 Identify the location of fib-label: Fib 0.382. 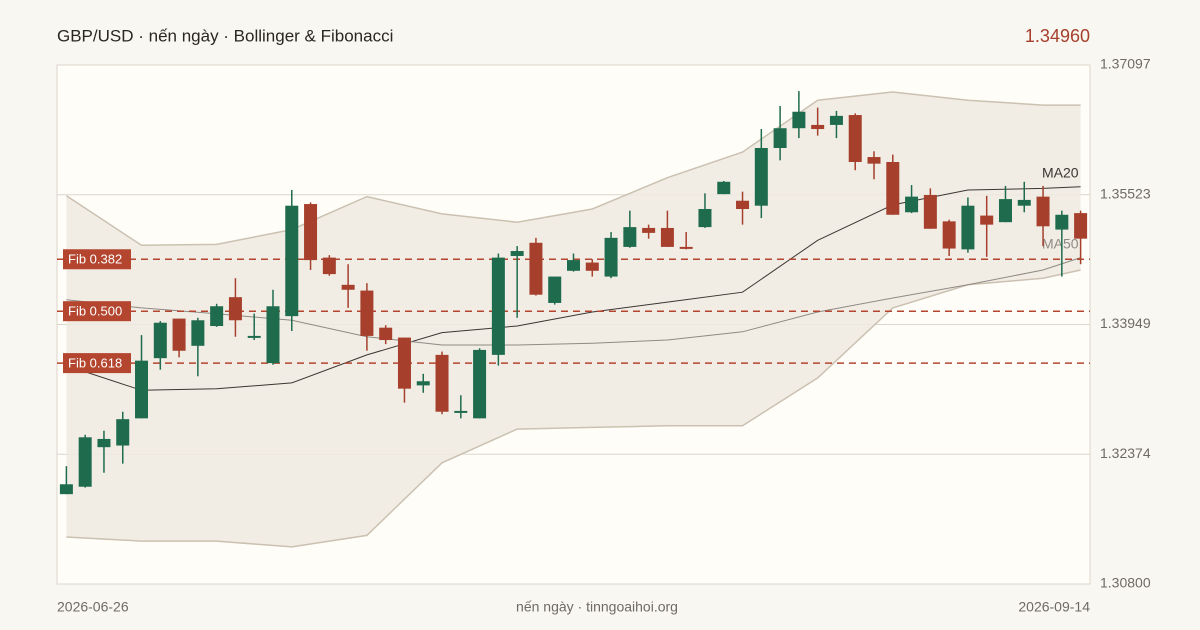
(95, 259).